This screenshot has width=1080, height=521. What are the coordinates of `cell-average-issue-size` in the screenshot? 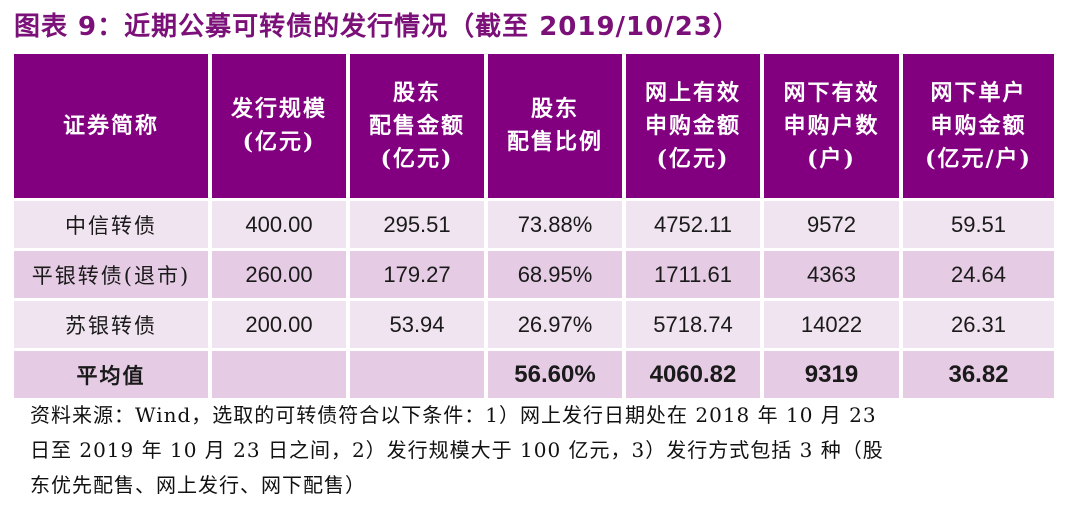 It's located at (279, 374).